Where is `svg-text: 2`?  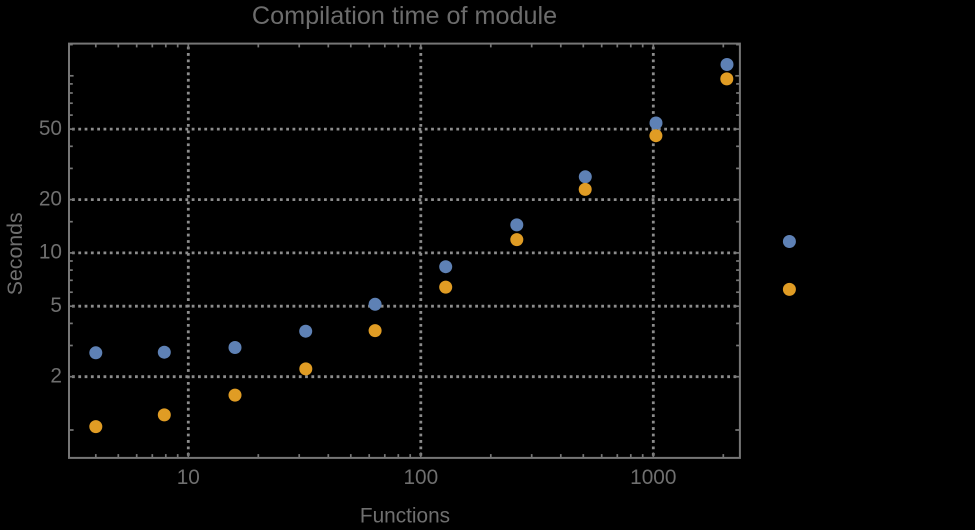
svg-text: 2 is located at coordinates (56, 376).